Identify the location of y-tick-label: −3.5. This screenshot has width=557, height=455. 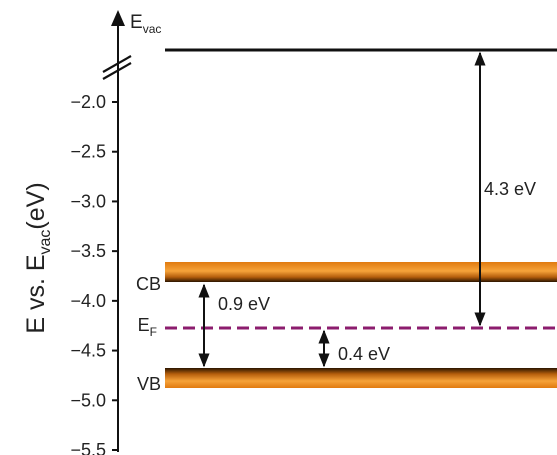
(88, 251).